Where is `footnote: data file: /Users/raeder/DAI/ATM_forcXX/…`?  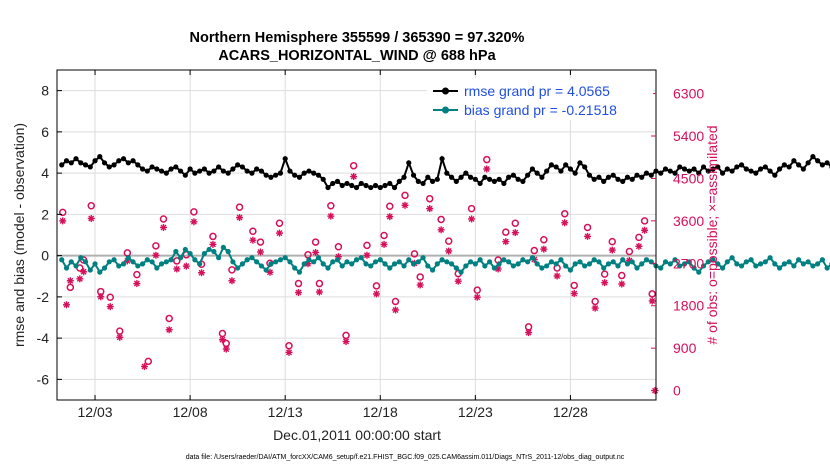
footnote: data file: /Users/raeder/DAI/ATM_forcXX/… is located at coordinates (405, 457).